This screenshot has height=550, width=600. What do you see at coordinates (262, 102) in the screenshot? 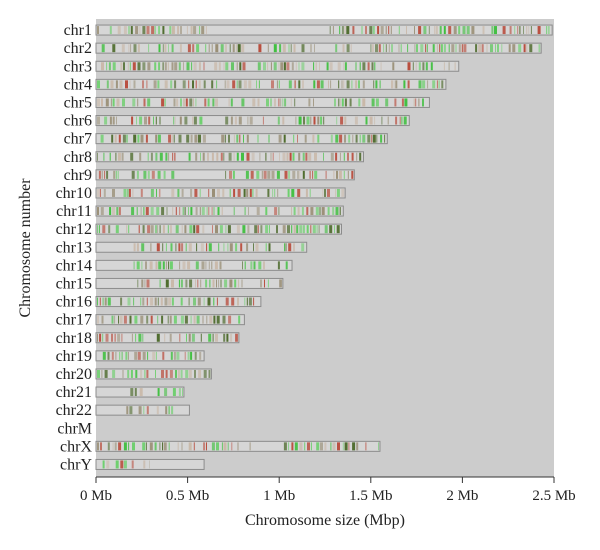
I see `chromosome-bar-chr5` at bounding box center [262, 102].